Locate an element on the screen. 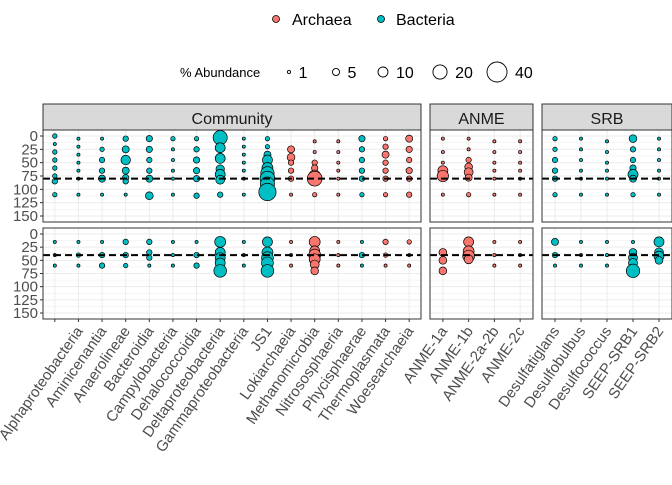 Image resolution: width=672 pixels, height=485 pixels. y-tick-label-50: 50 is located at coordinates (29, 260).